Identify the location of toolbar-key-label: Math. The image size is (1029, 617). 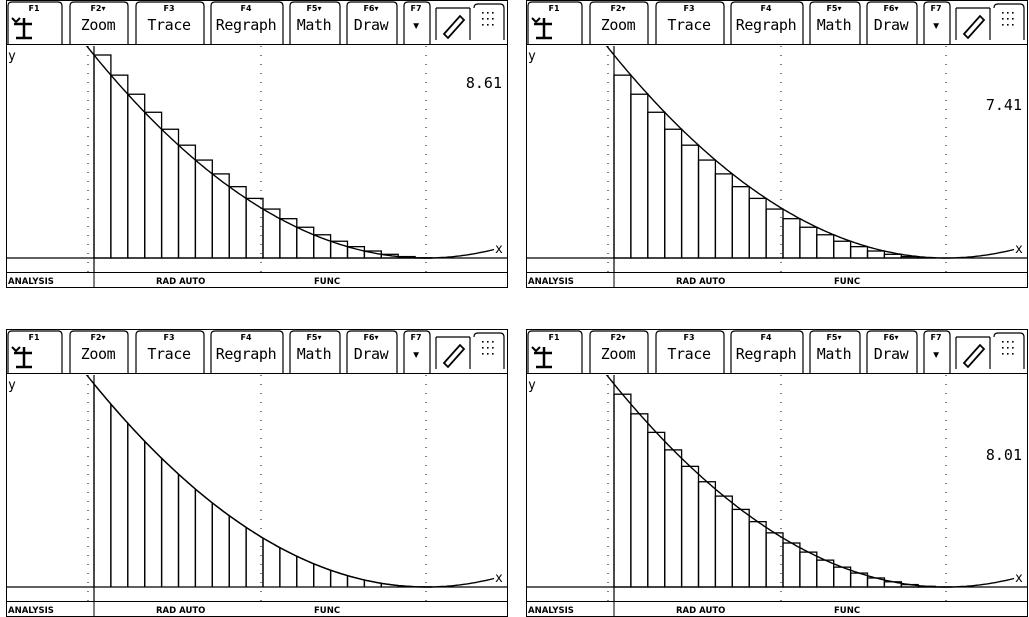
(314, 354).